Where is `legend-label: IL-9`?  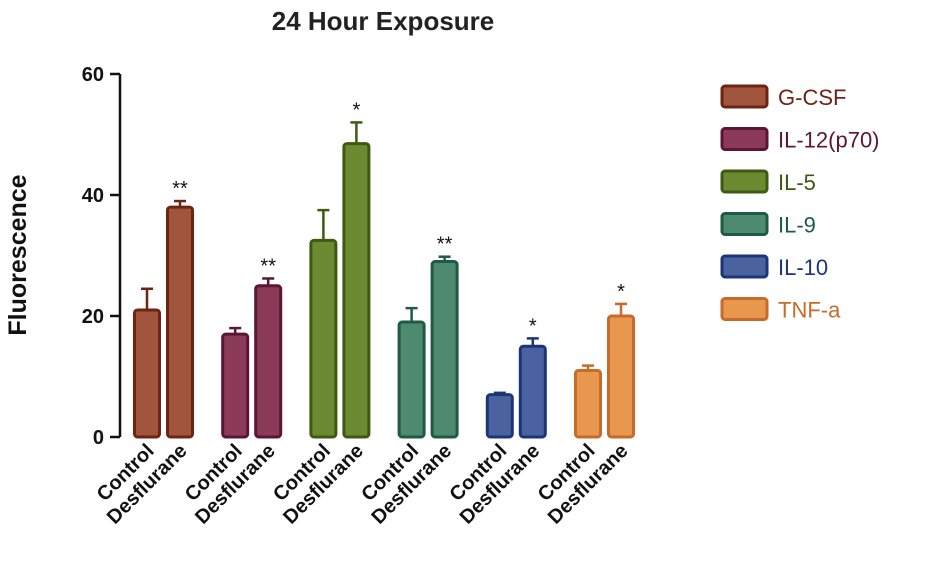 legend-label: IL-9 is located at coordinates (797, 225).